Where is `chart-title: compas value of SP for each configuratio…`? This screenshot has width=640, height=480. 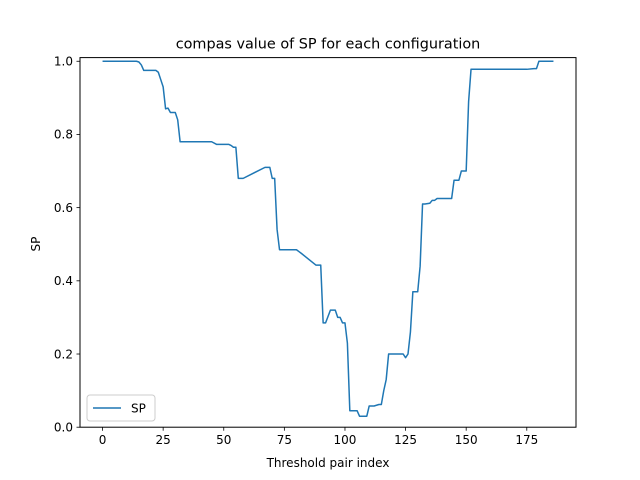
chart-title: compas value of SP for each configuratio… is located at coordinates (328, 45).